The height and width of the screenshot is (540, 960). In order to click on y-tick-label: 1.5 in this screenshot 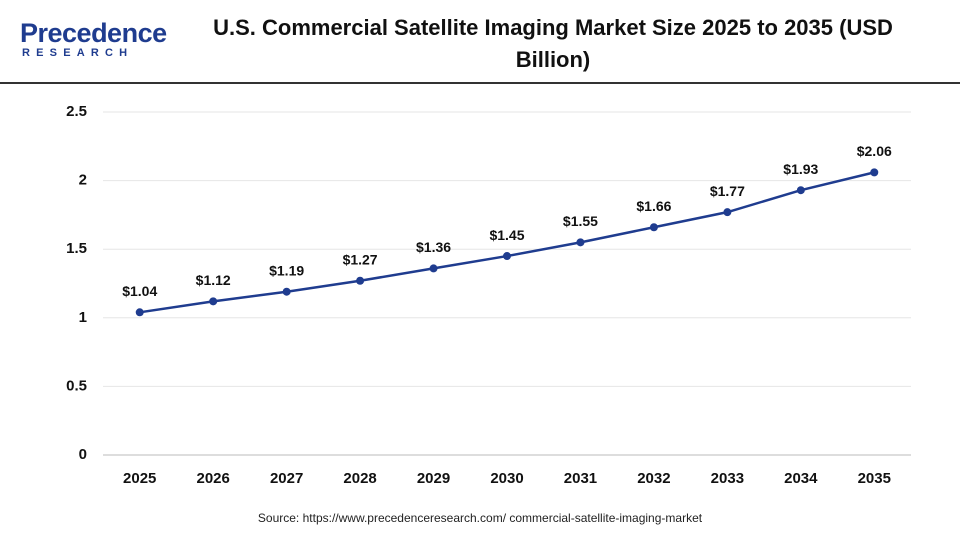, I will do `click(76, 248)`.